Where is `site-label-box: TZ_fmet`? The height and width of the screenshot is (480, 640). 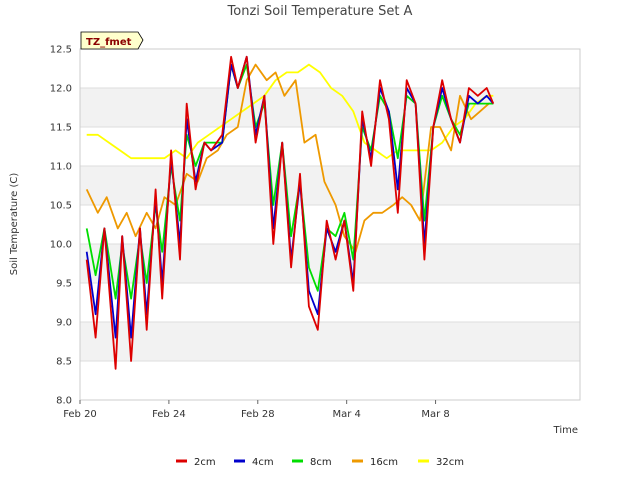
site-label-box: TZ_fmet is located at coordinates (112, 40).